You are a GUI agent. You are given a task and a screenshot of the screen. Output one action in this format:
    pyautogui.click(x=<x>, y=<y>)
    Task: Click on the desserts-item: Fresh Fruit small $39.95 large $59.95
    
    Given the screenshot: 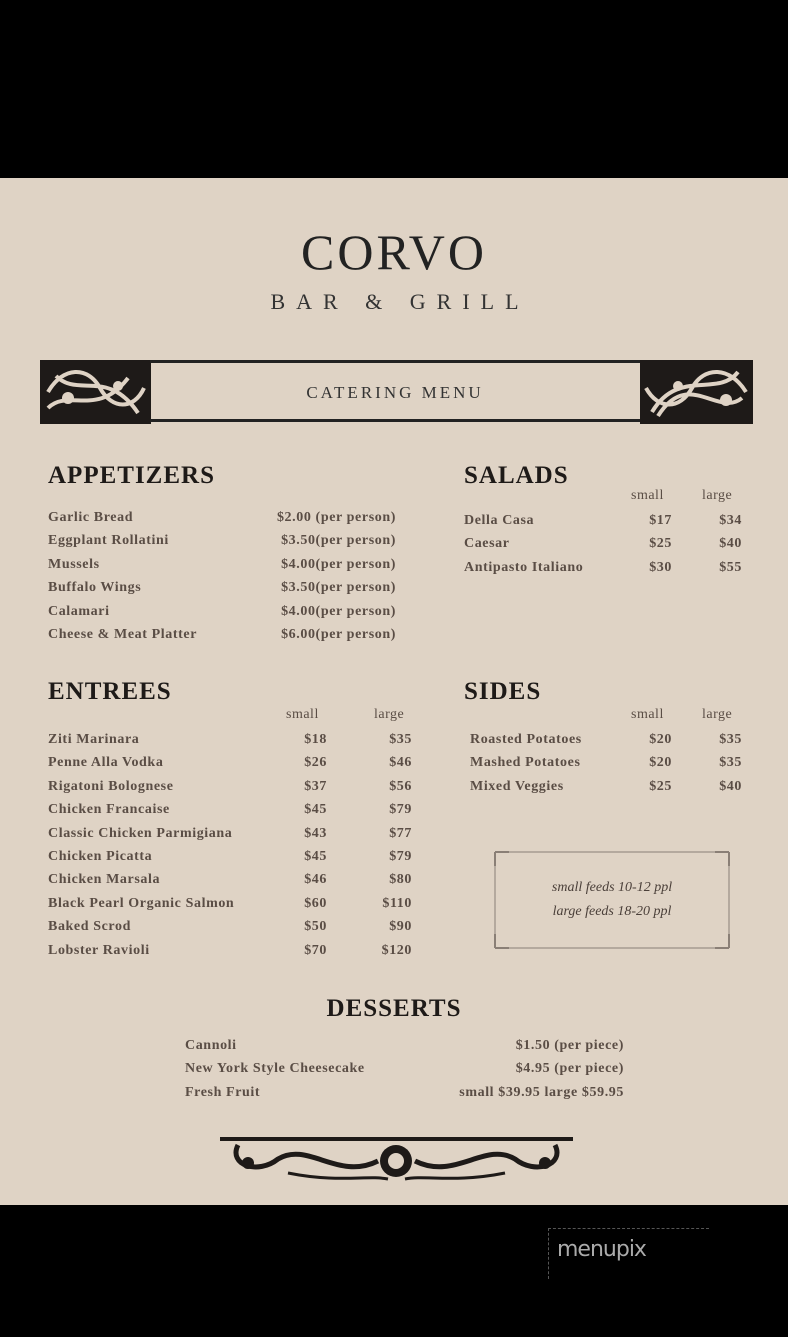 What is the action you would take?
    pyautogui.click(x=394, y=1092)
    